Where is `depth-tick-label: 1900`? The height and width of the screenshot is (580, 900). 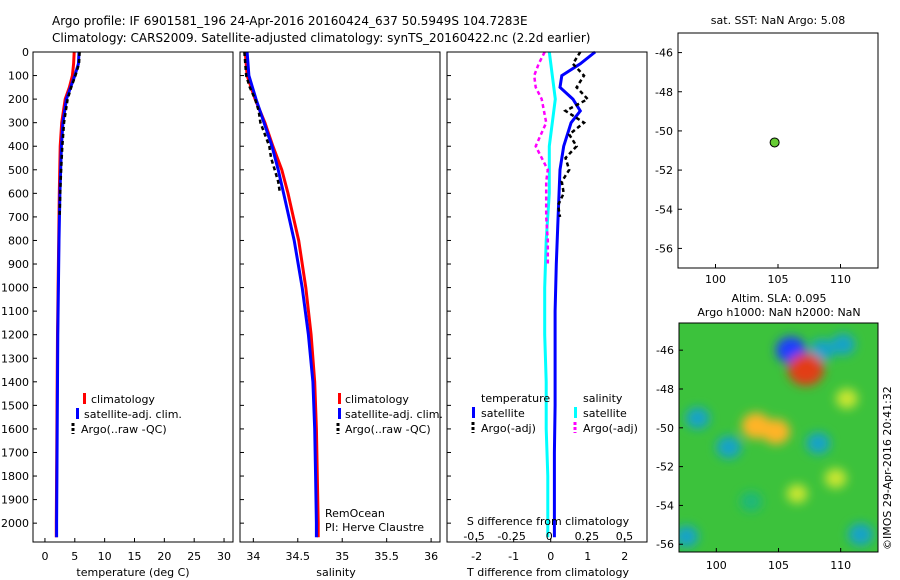 depth-tick-label: 1900 is located at coordinates (15, 500).